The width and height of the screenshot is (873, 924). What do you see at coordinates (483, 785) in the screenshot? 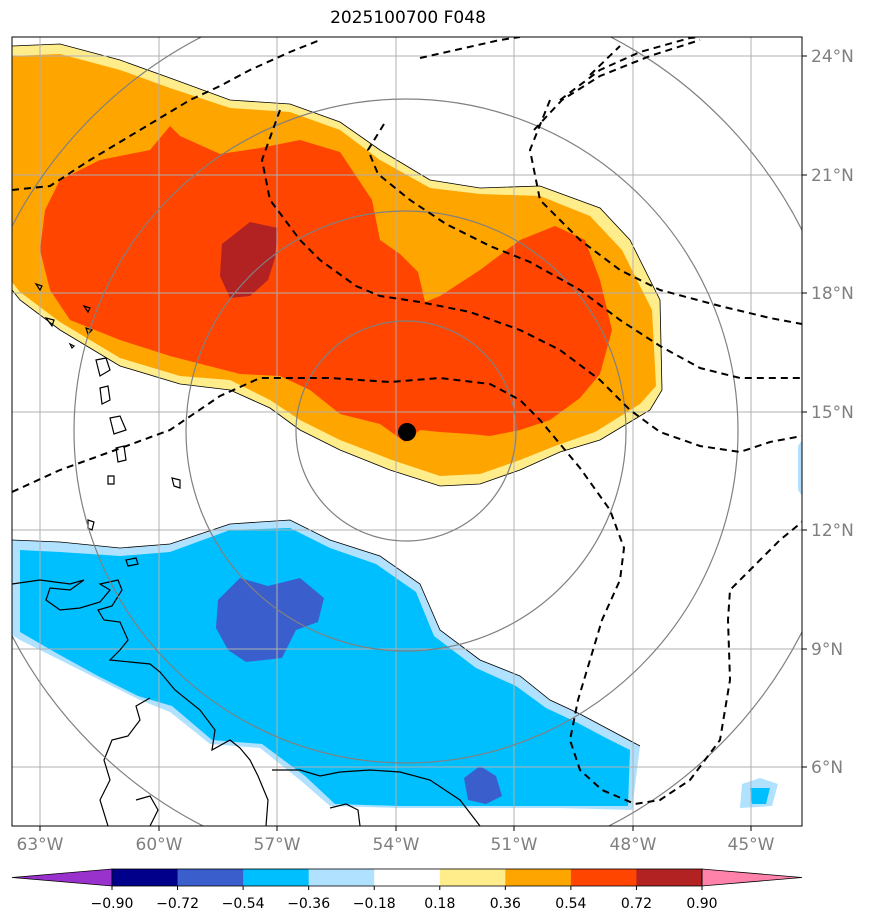
I see `negative-anomaly-high-small` at bounding box center [483, 785].